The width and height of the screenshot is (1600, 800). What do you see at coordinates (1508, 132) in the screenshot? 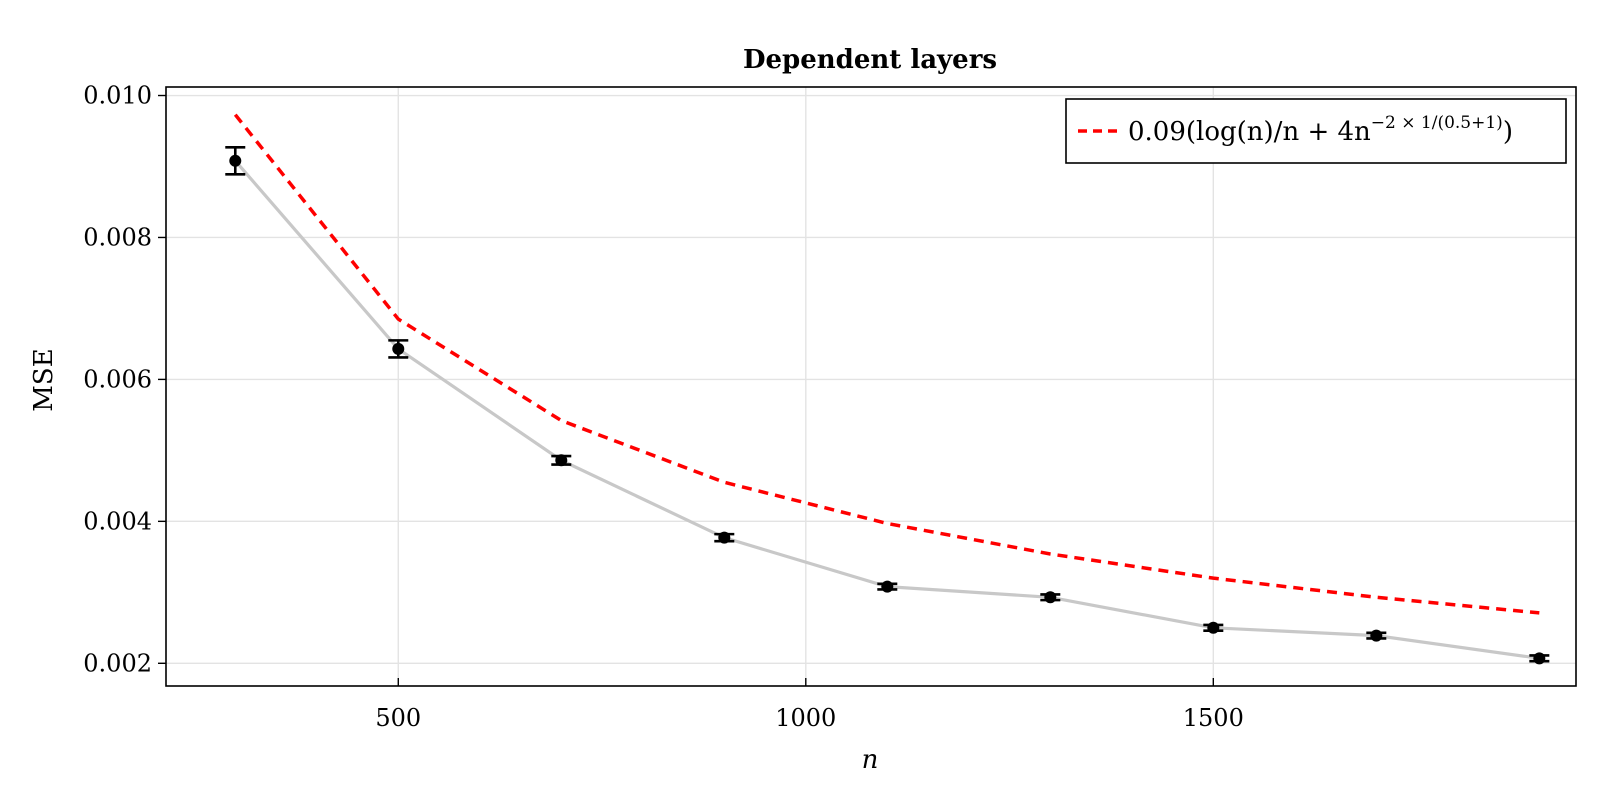
I see `legend-label-suffix: )` at bounding box center [1508, 132].